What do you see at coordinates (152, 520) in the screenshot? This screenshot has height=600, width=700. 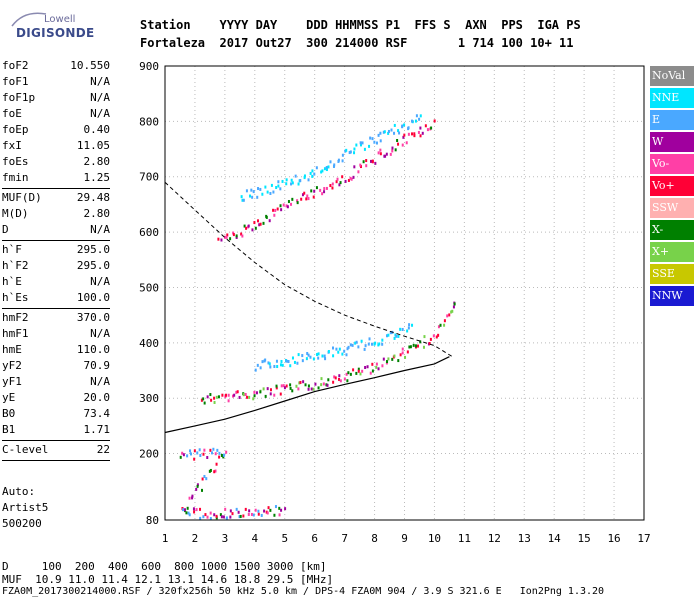 I see `y-tick-label: 80` at bounding box center [152, 520].